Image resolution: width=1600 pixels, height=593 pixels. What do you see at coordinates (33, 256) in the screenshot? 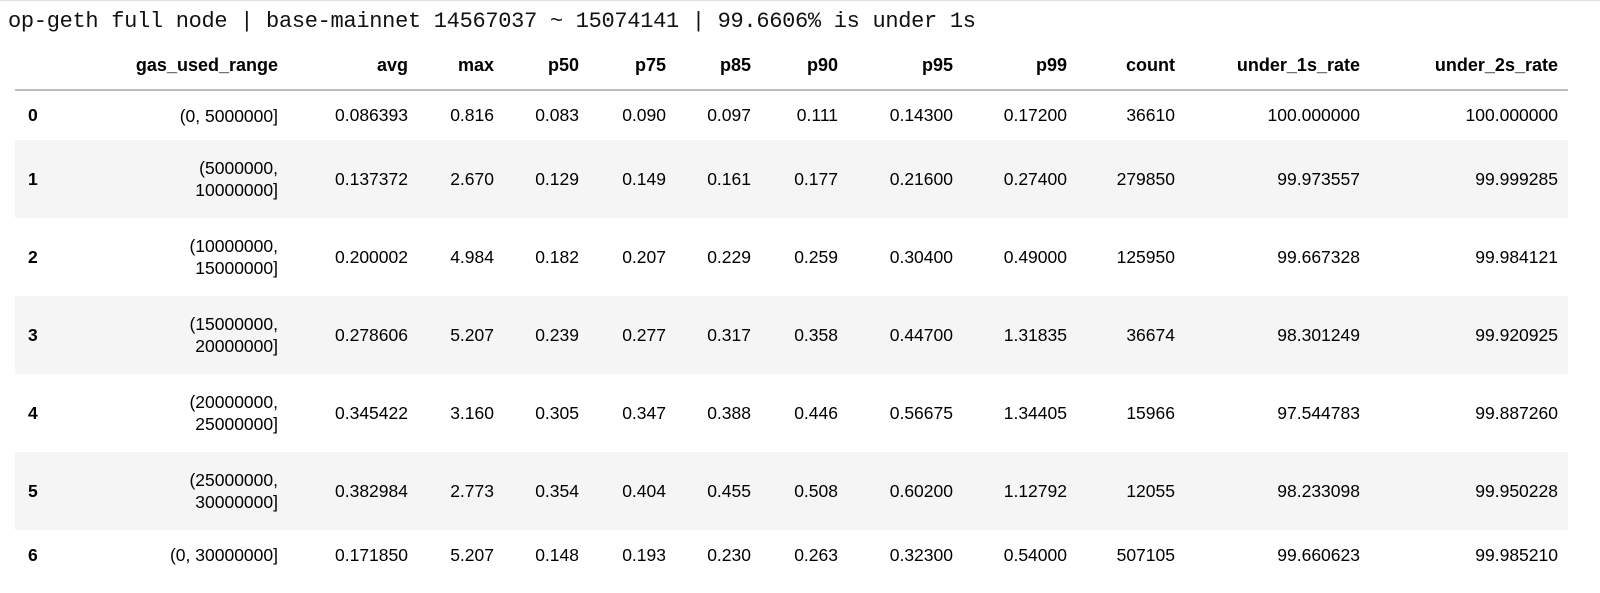
I see `row-index: 2` at bounding box center [33, 256].